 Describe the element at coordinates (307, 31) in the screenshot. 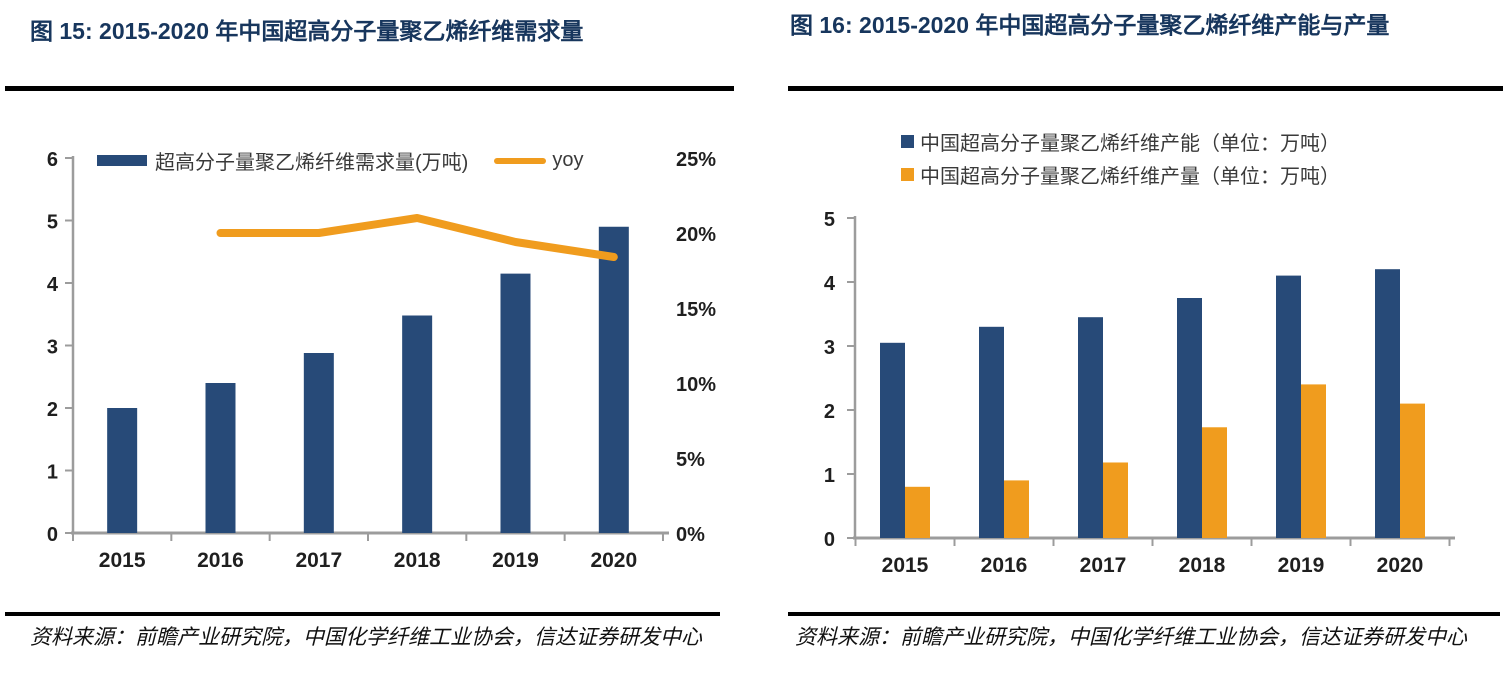

I see `figure-15-caption-text: 图 15: 2015-2020 年中国超高分子量聚乙烯纤维需求量` at that location.